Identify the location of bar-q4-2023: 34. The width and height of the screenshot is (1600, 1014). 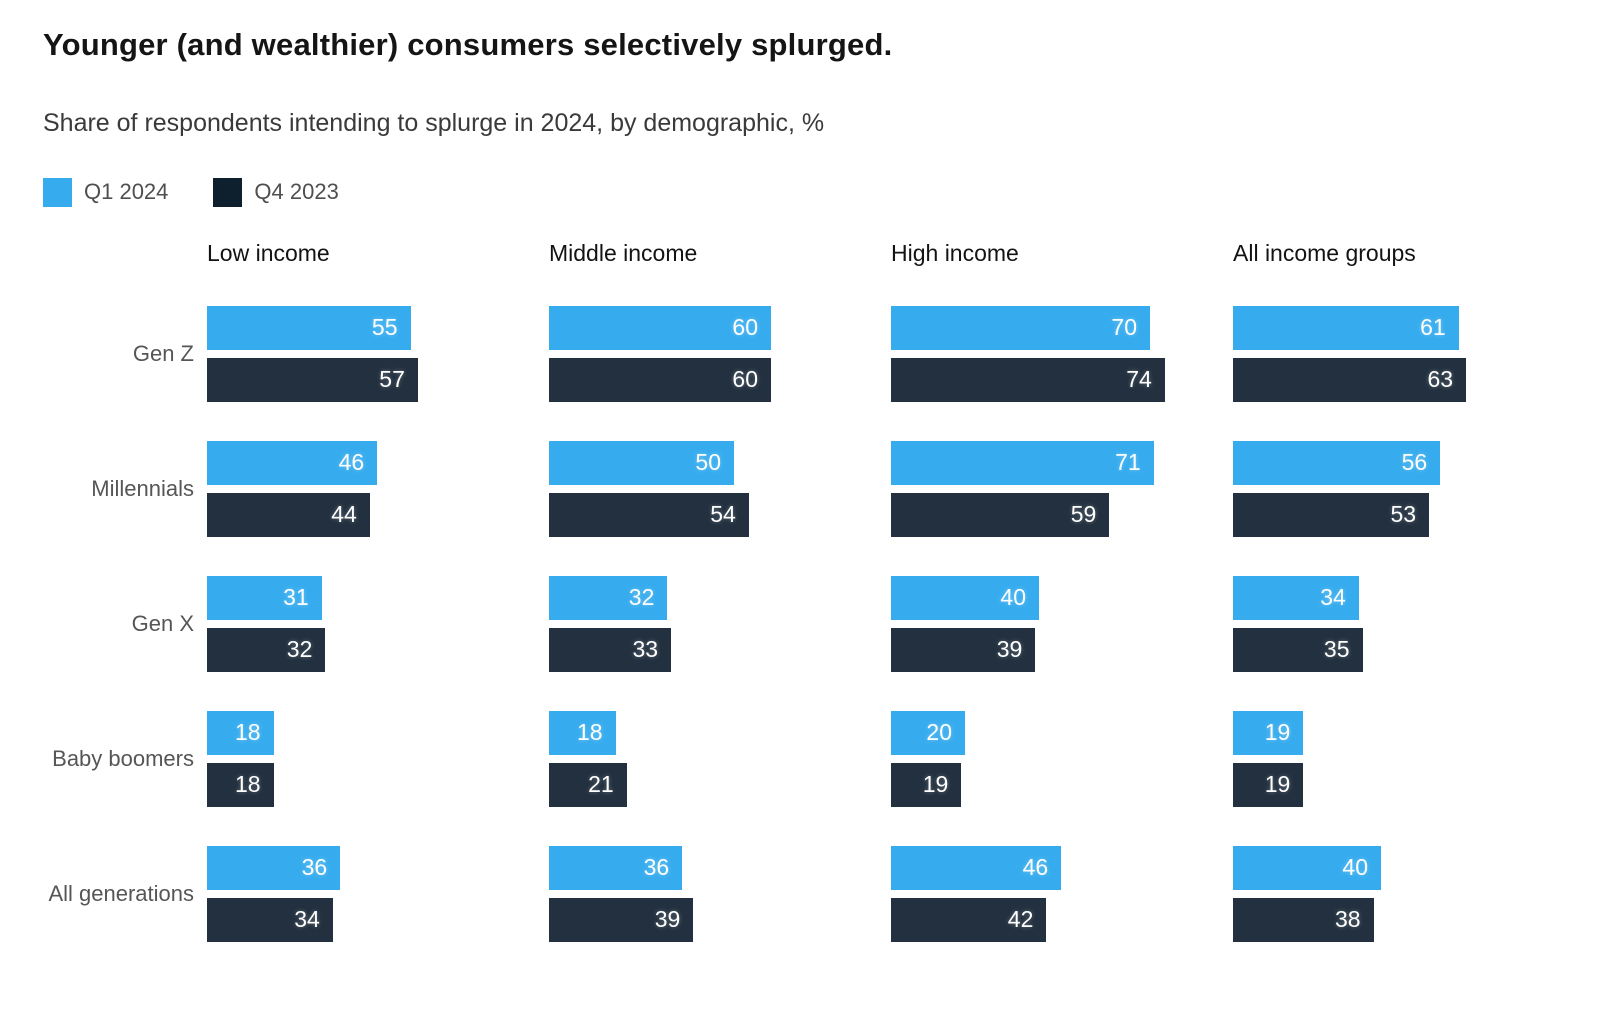
(270, 919).